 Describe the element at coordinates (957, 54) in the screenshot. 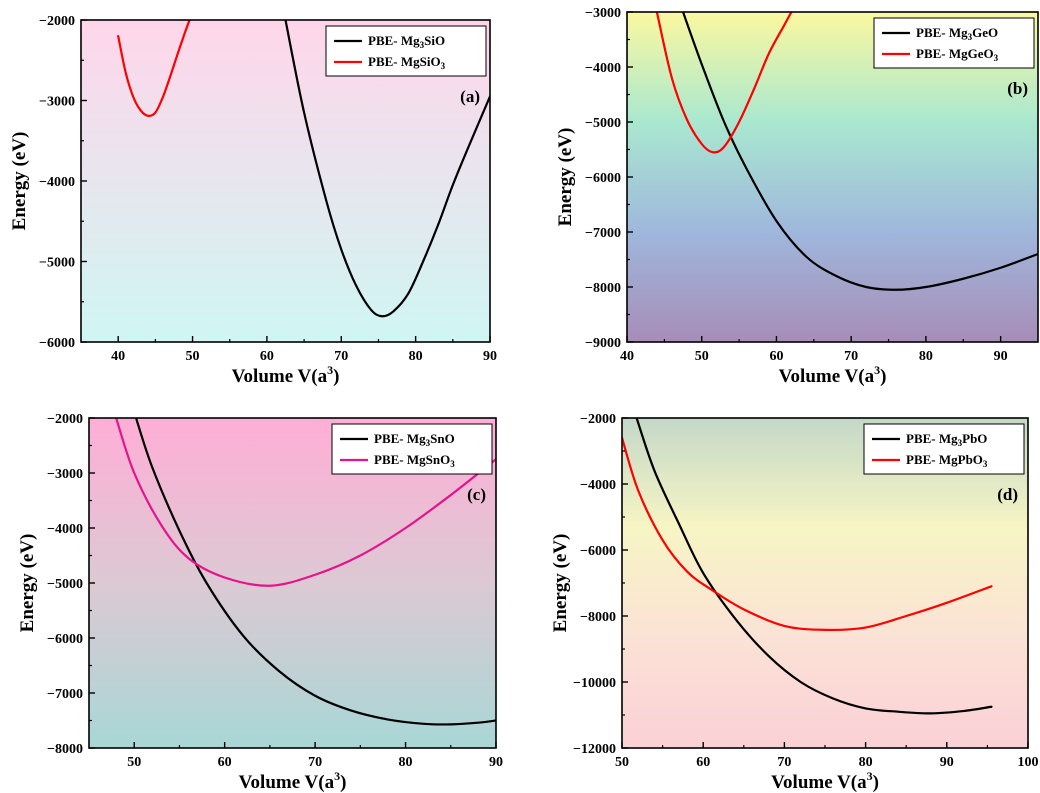

I see `legend-label: PBE- MgGeO3​` at that location.